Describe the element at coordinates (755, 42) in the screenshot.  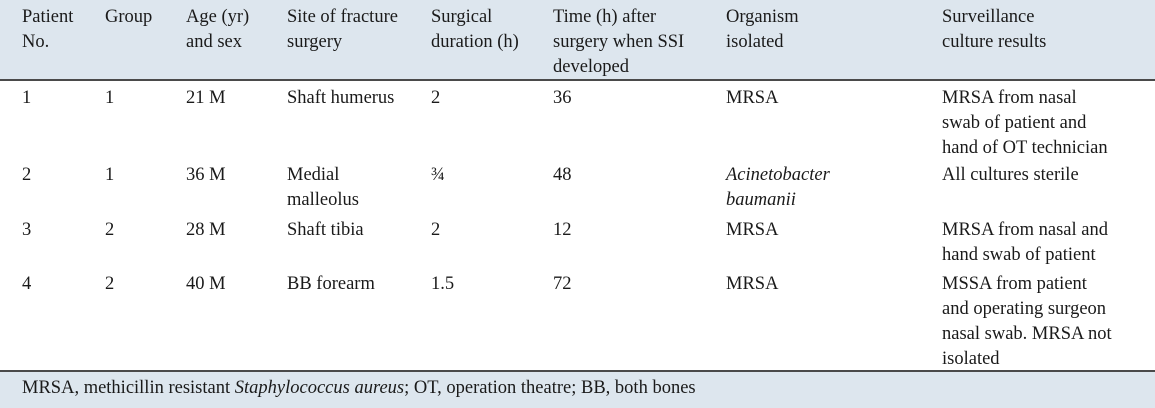
I see `header-line: isolated` at that location.